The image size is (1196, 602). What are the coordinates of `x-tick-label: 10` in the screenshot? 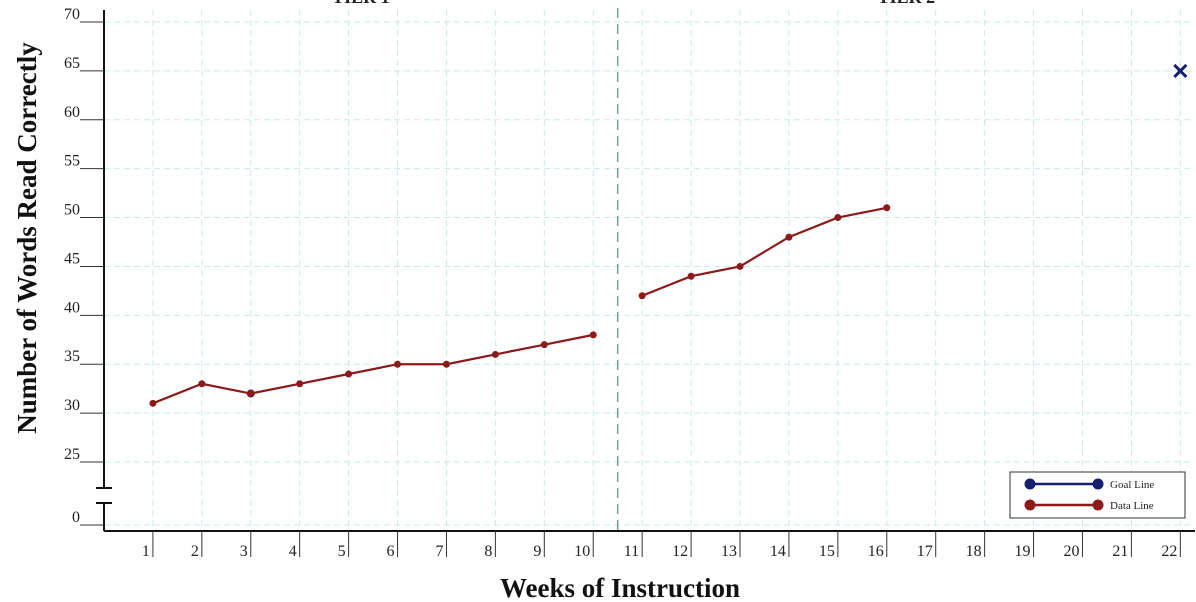 It's located at (582, 551).